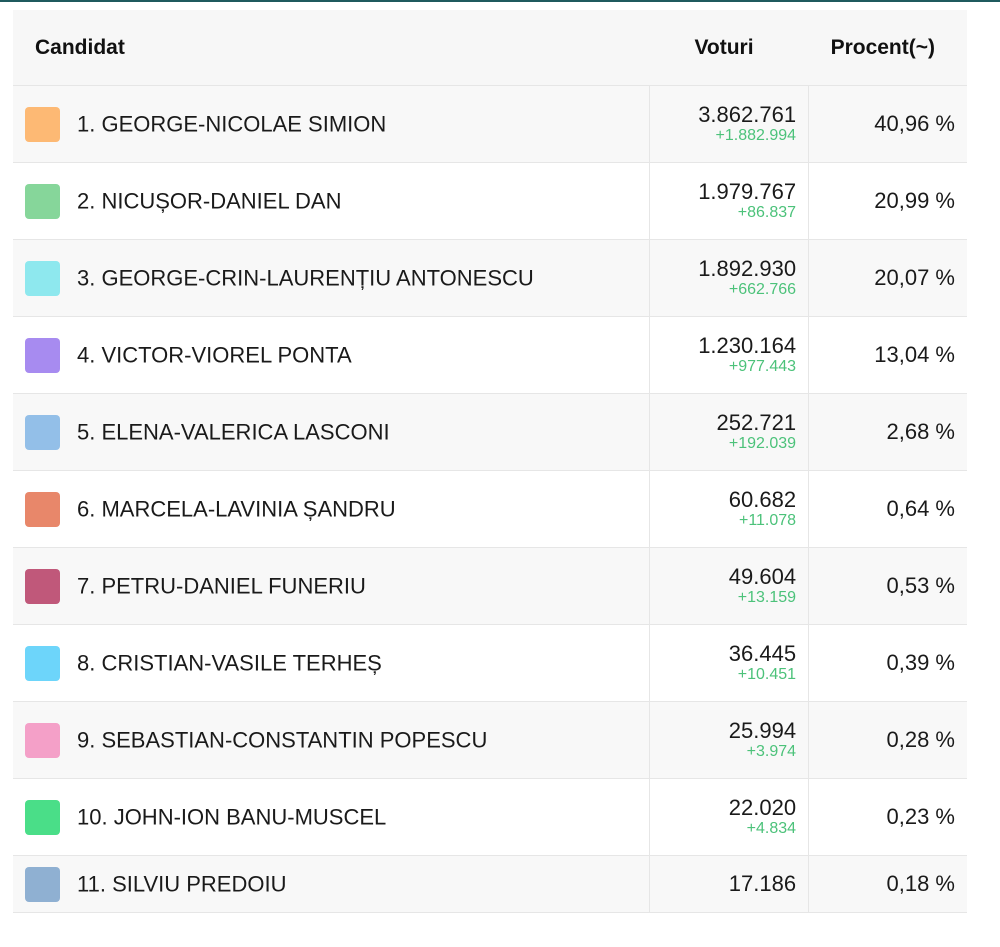 The width and height of the screenshot is (1000, 947). What do you see at coordinates (747, 268) in the screenshot?
I see `votes-value: 1.892.930` at bounding box center [747, 268].